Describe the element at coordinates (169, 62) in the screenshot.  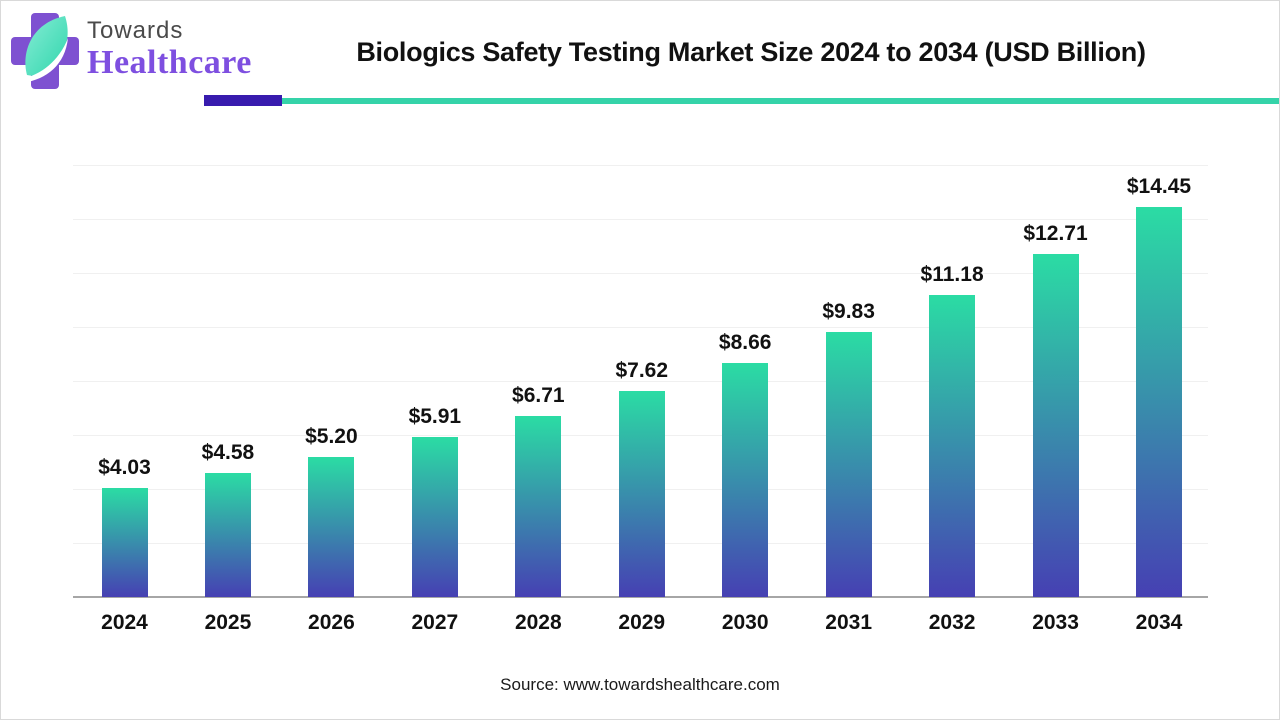
I see `logo-healthcare-text: Healthcare` at that location.